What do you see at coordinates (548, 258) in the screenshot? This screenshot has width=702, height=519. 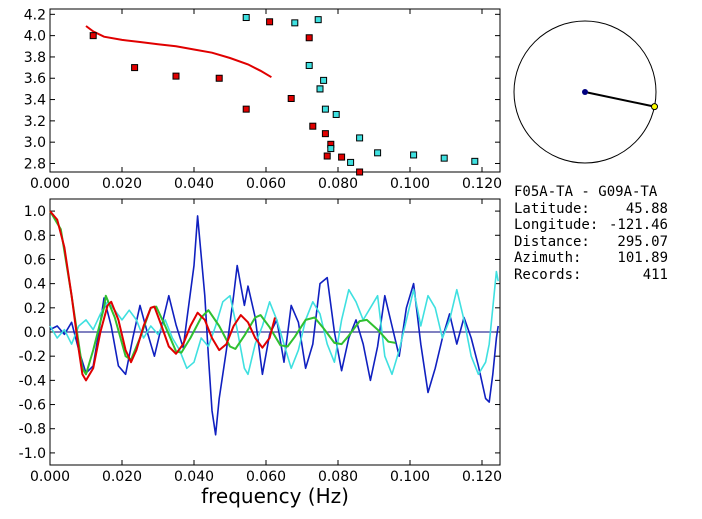 I see `info-label: Azimuth:` at bounding box center [548, 258].